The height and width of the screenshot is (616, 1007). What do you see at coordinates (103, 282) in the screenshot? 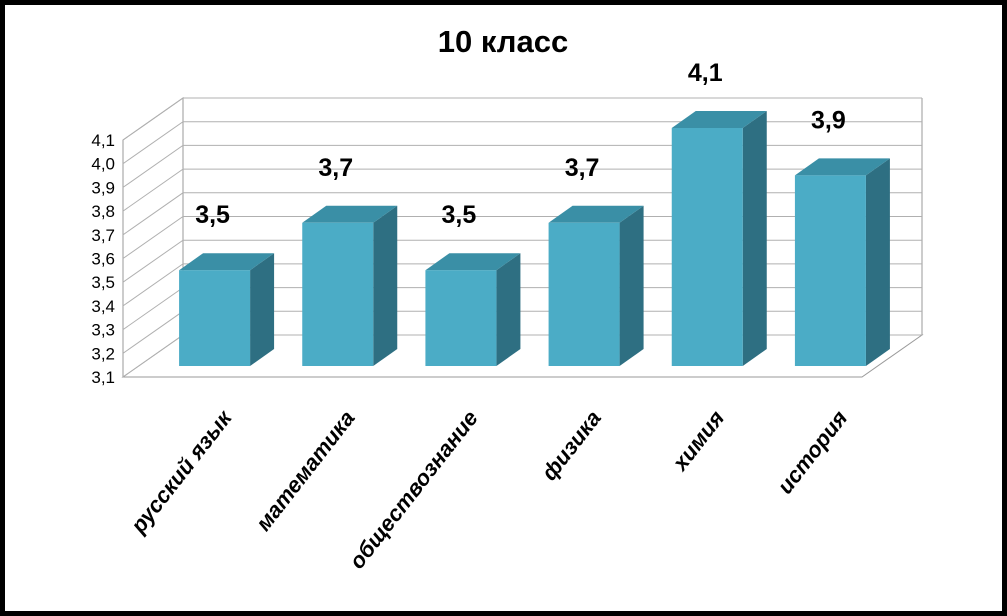
I see `y-tick-label: 3,5` at bounding box center [103, 282].